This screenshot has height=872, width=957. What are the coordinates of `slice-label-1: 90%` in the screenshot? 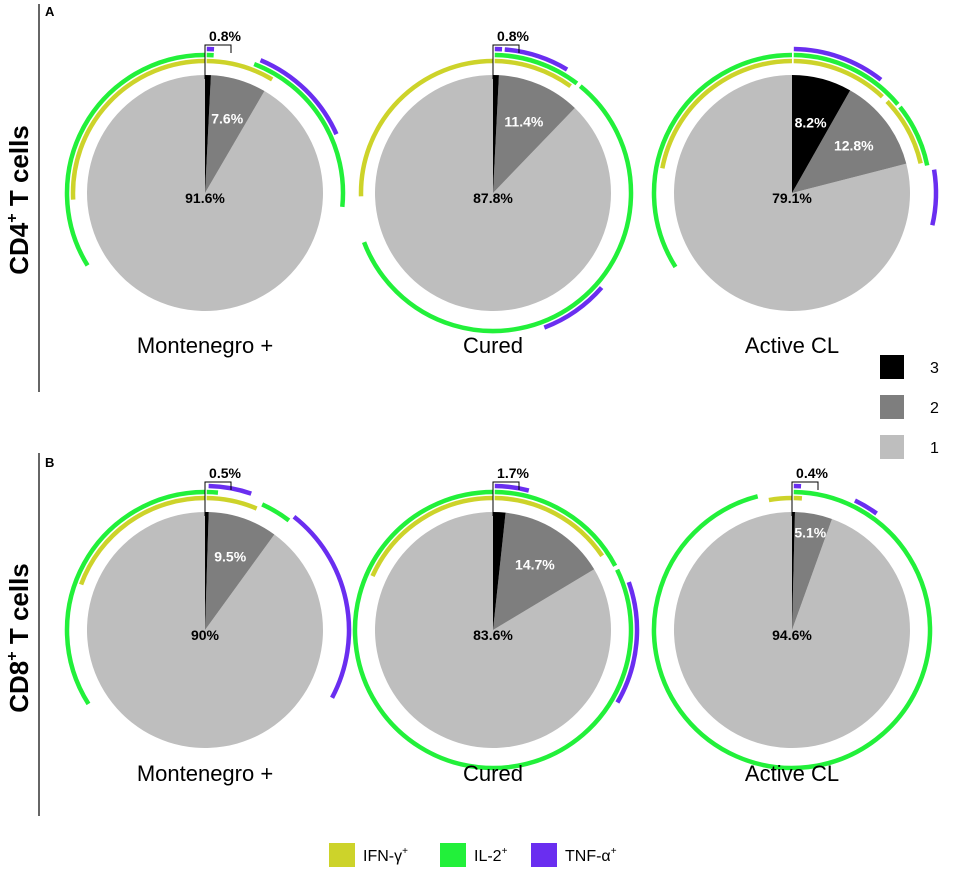 It's located at (205, 635).